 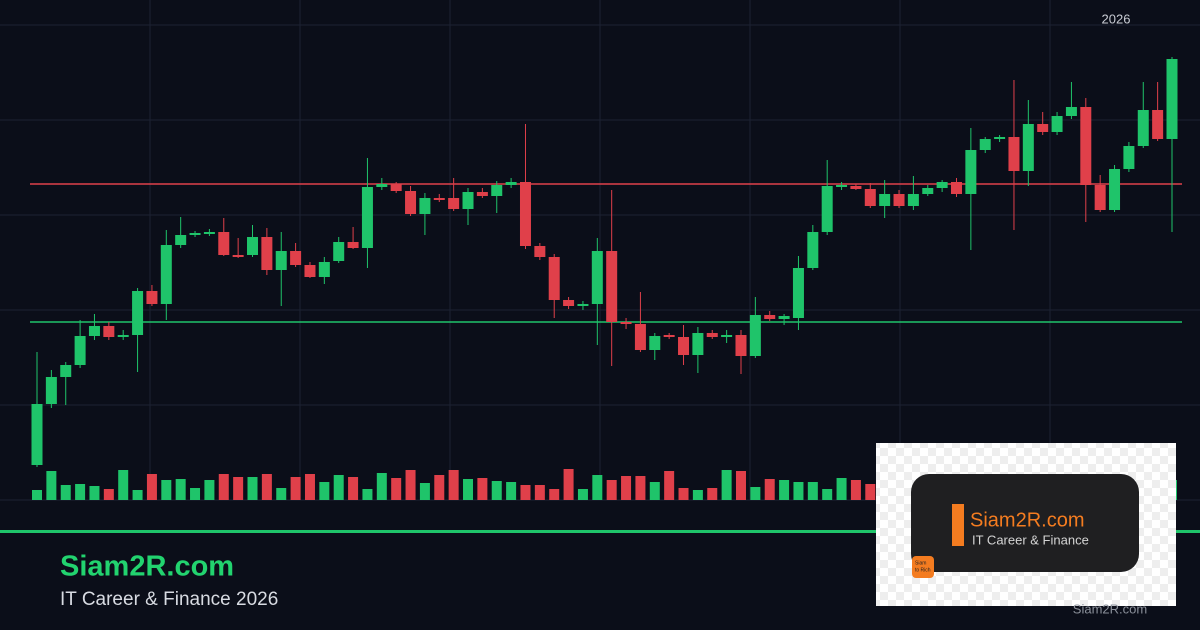 I want to click on icon-text: Siam, so click(x=920, y=563).